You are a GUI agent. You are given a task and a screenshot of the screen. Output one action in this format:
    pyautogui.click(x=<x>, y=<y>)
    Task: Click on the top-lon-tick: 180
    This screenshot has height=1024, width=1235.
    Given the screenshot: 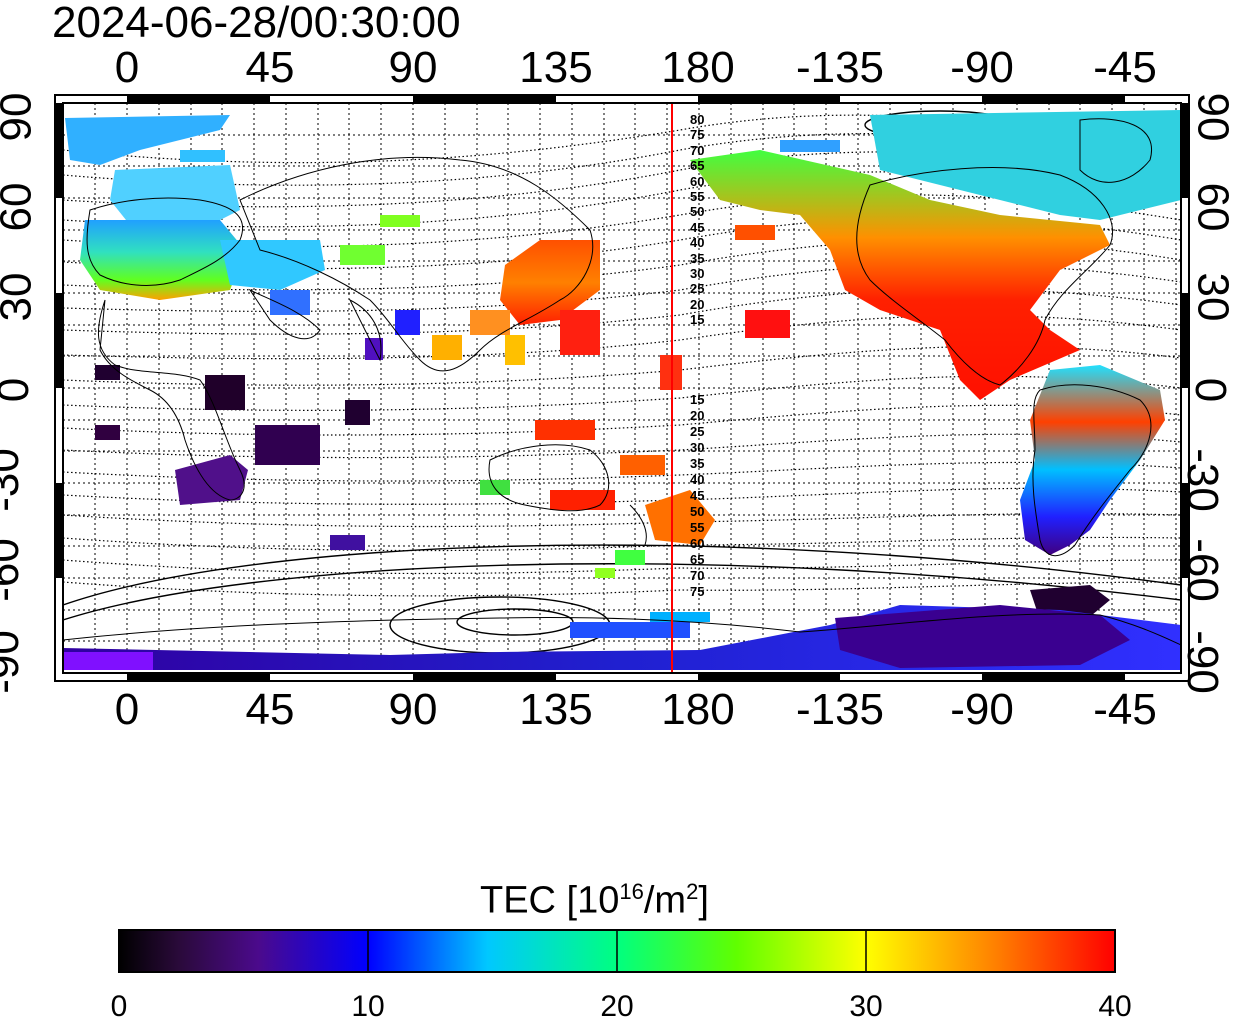 What is the action you would take?
    pyautogui.click(x=698, y=67)
    